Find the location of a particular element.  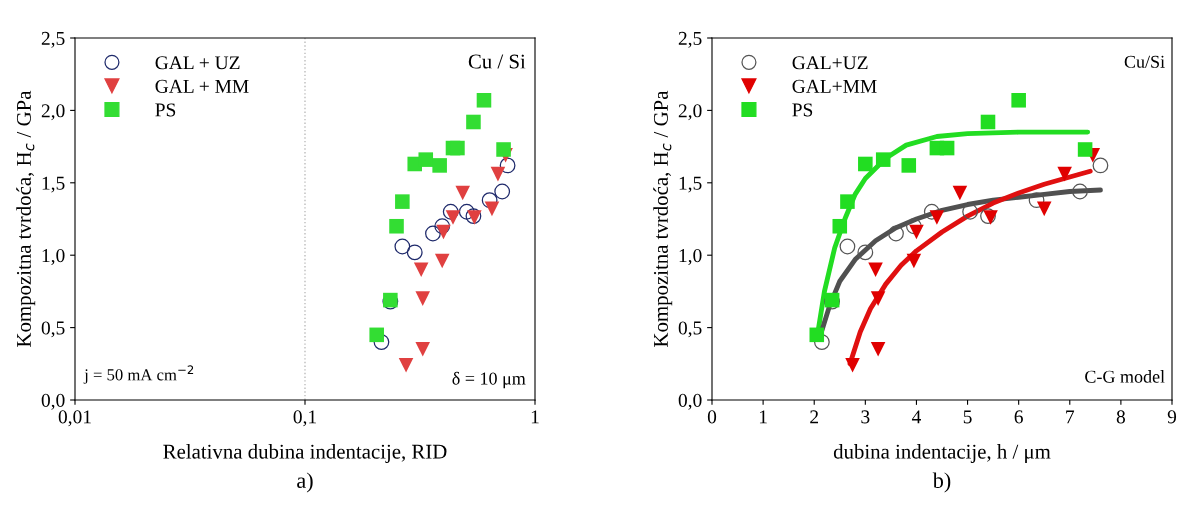

x-axis-title: dubina indentacije, h / μm is located at coordinates (942, 453).